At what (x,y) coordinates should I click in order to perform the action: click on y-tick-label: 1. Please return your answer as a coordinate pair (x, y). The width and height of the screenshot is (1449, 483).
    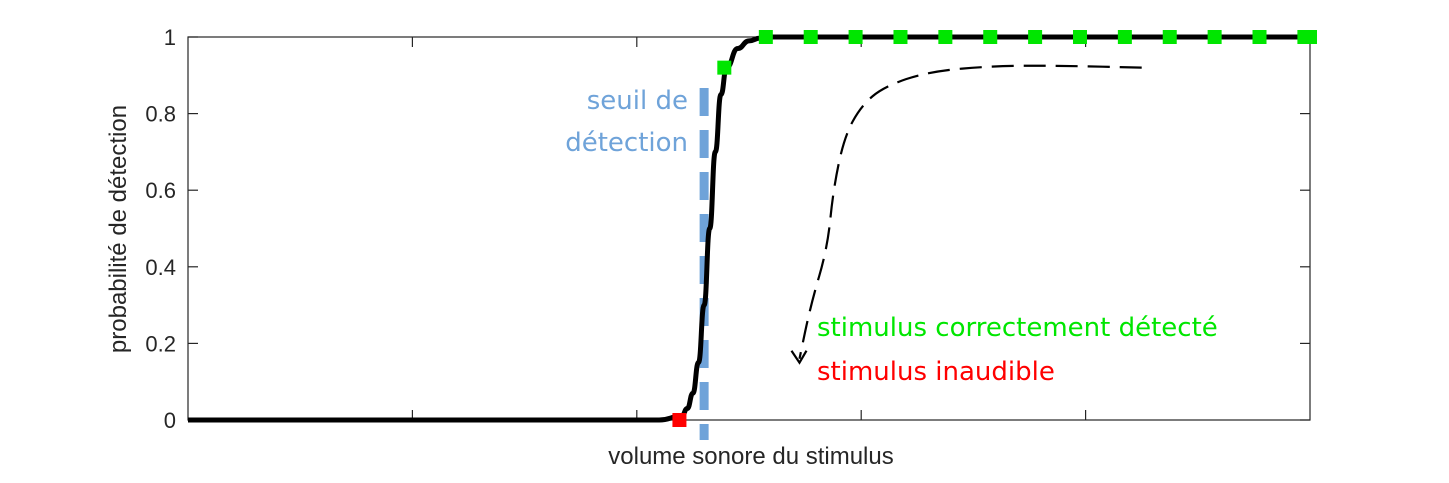
    Looking at the image, I should click on (170, 37).